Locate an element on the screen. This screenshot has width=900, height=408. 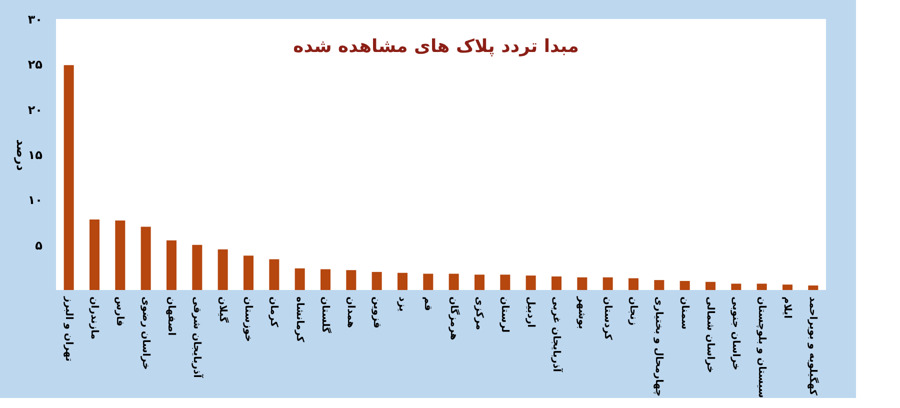
x-tick-label: سیستان و بلوچستان is located at coordinates (761, 347).